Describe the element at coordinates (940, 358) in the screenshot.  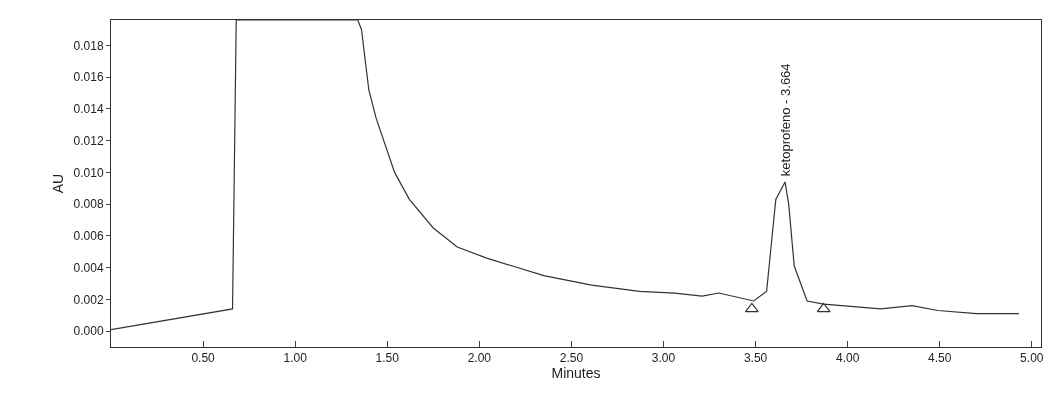
I see `x-tick-label: 4.50` at that location.